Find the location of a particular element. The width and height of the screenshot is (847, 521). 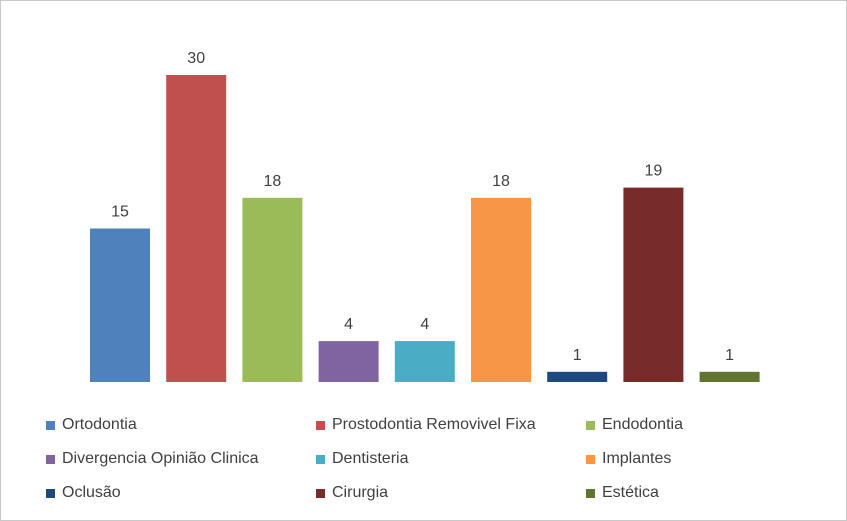

legend-label: Endodontia is located at coordinates (642, 424).